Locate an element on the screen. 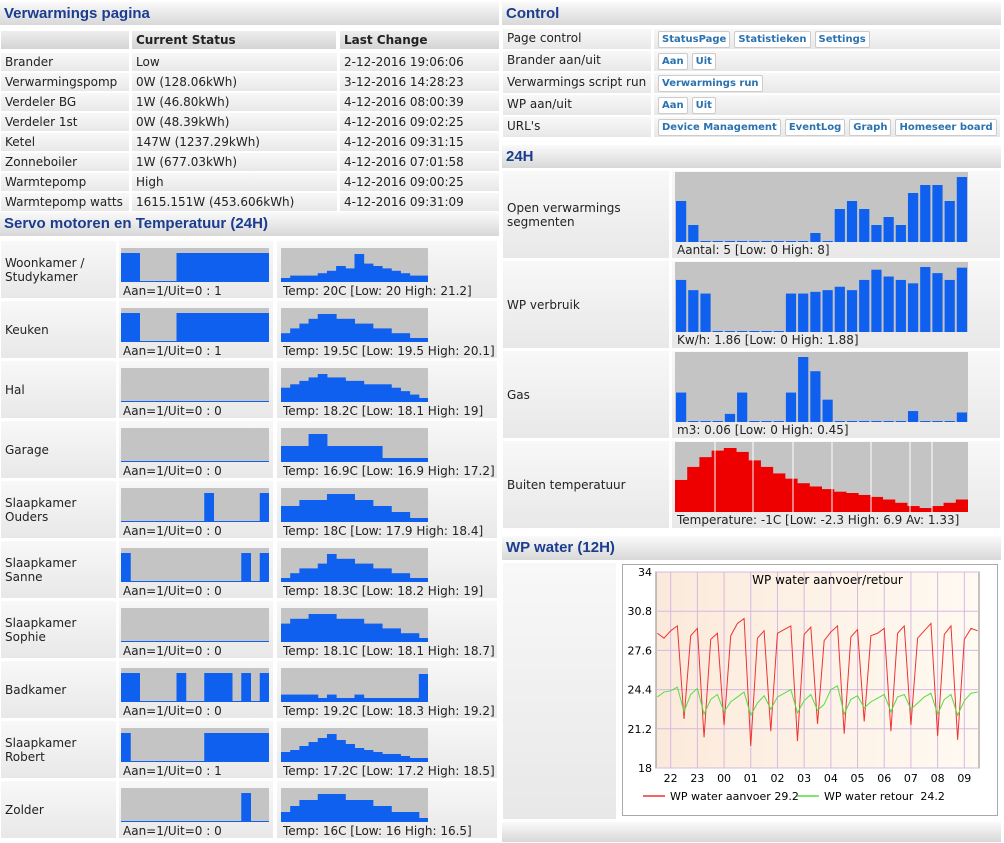 The width and height of the screenshot is (1004, 843). chart-label: Aan=1/Uit=0 : 1 is located at coordinates (172, 771).